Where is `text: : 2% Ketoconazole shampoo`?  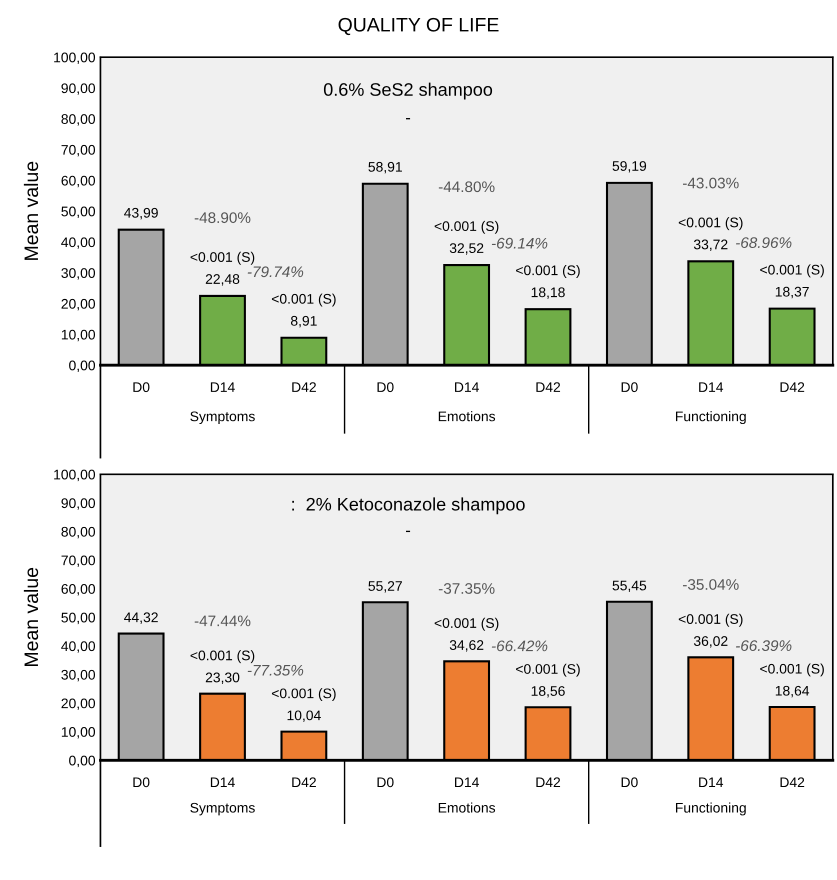
text: : 2% Ketoconazole shampoo is located at coordinates (408, 505).